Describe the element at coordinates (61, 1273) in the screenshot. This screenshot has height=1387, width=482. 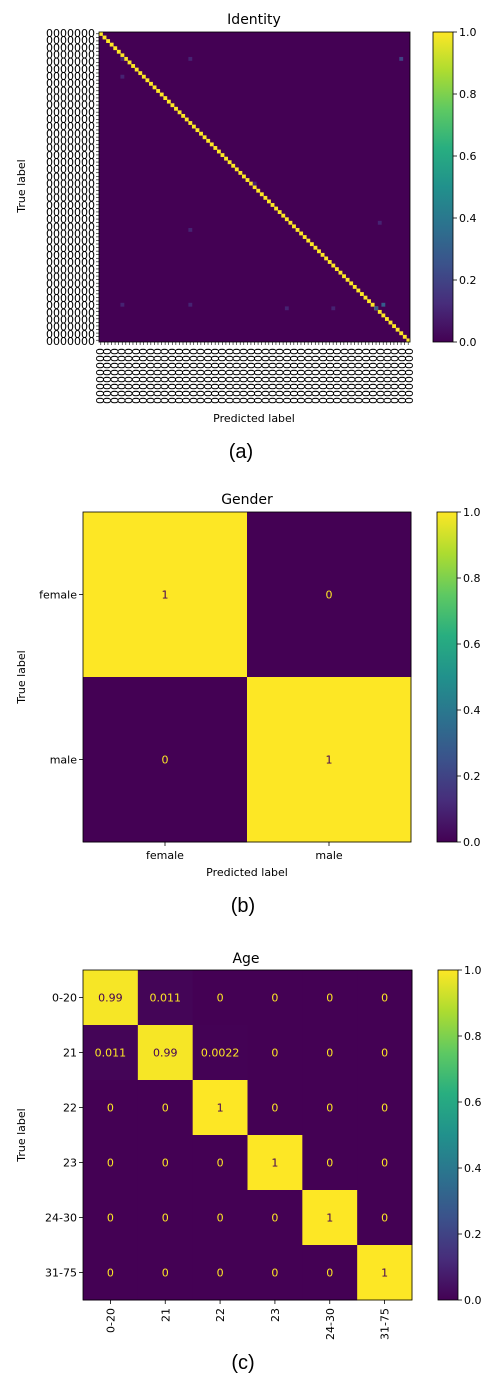
I see `y-tick-label: 31-75` at that location.